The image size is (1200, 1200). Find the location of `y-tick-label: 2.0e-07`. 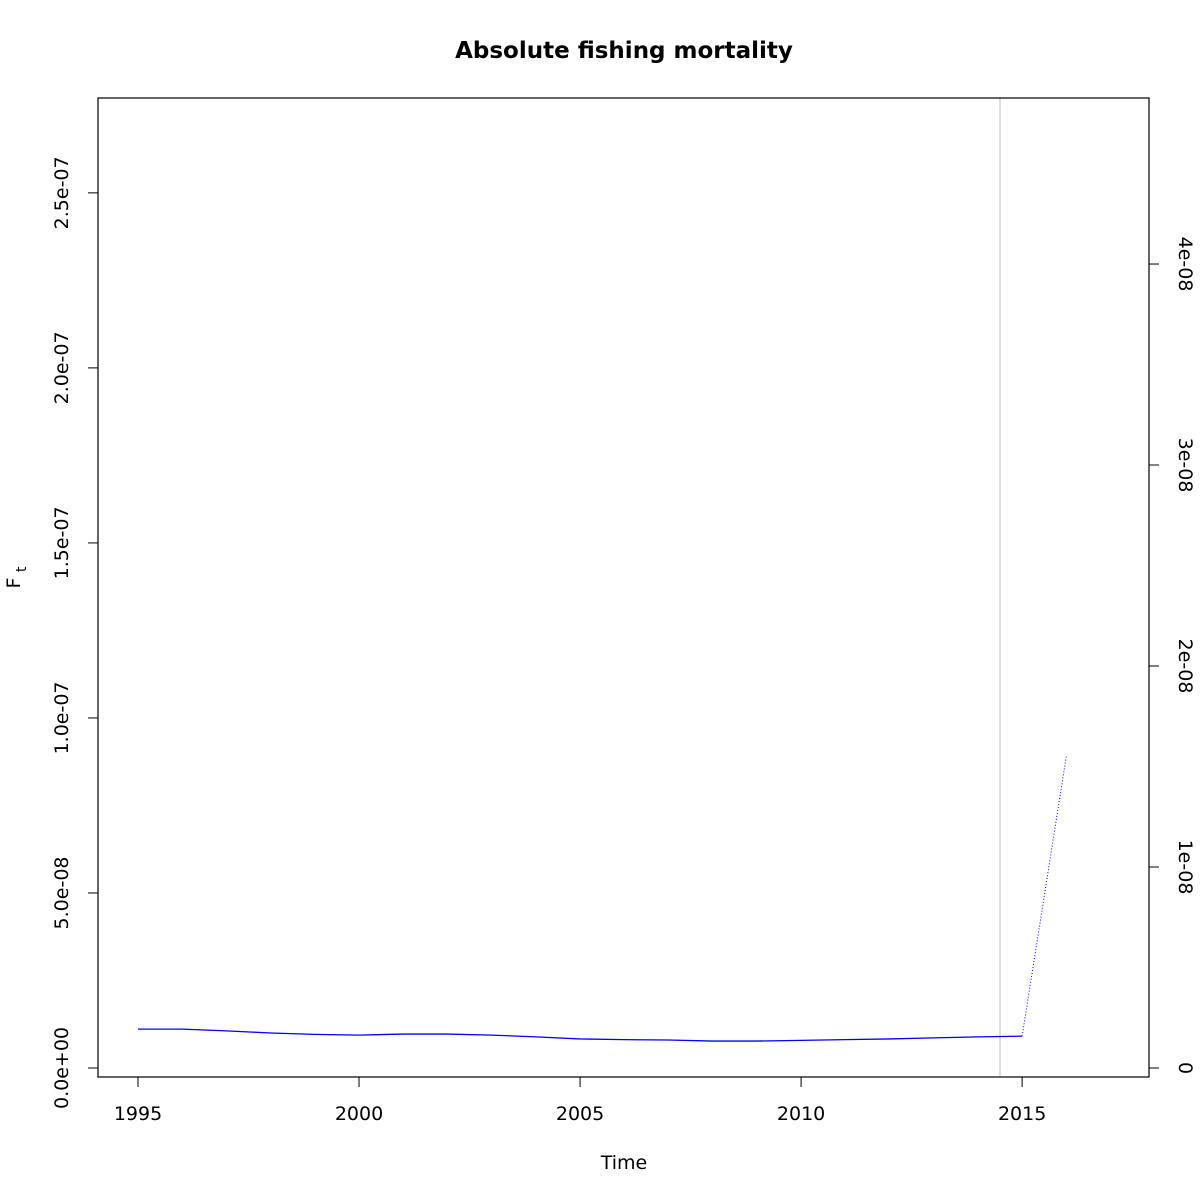

y-tick-label: 2.0e-07 is located at coordinates (62, 367).